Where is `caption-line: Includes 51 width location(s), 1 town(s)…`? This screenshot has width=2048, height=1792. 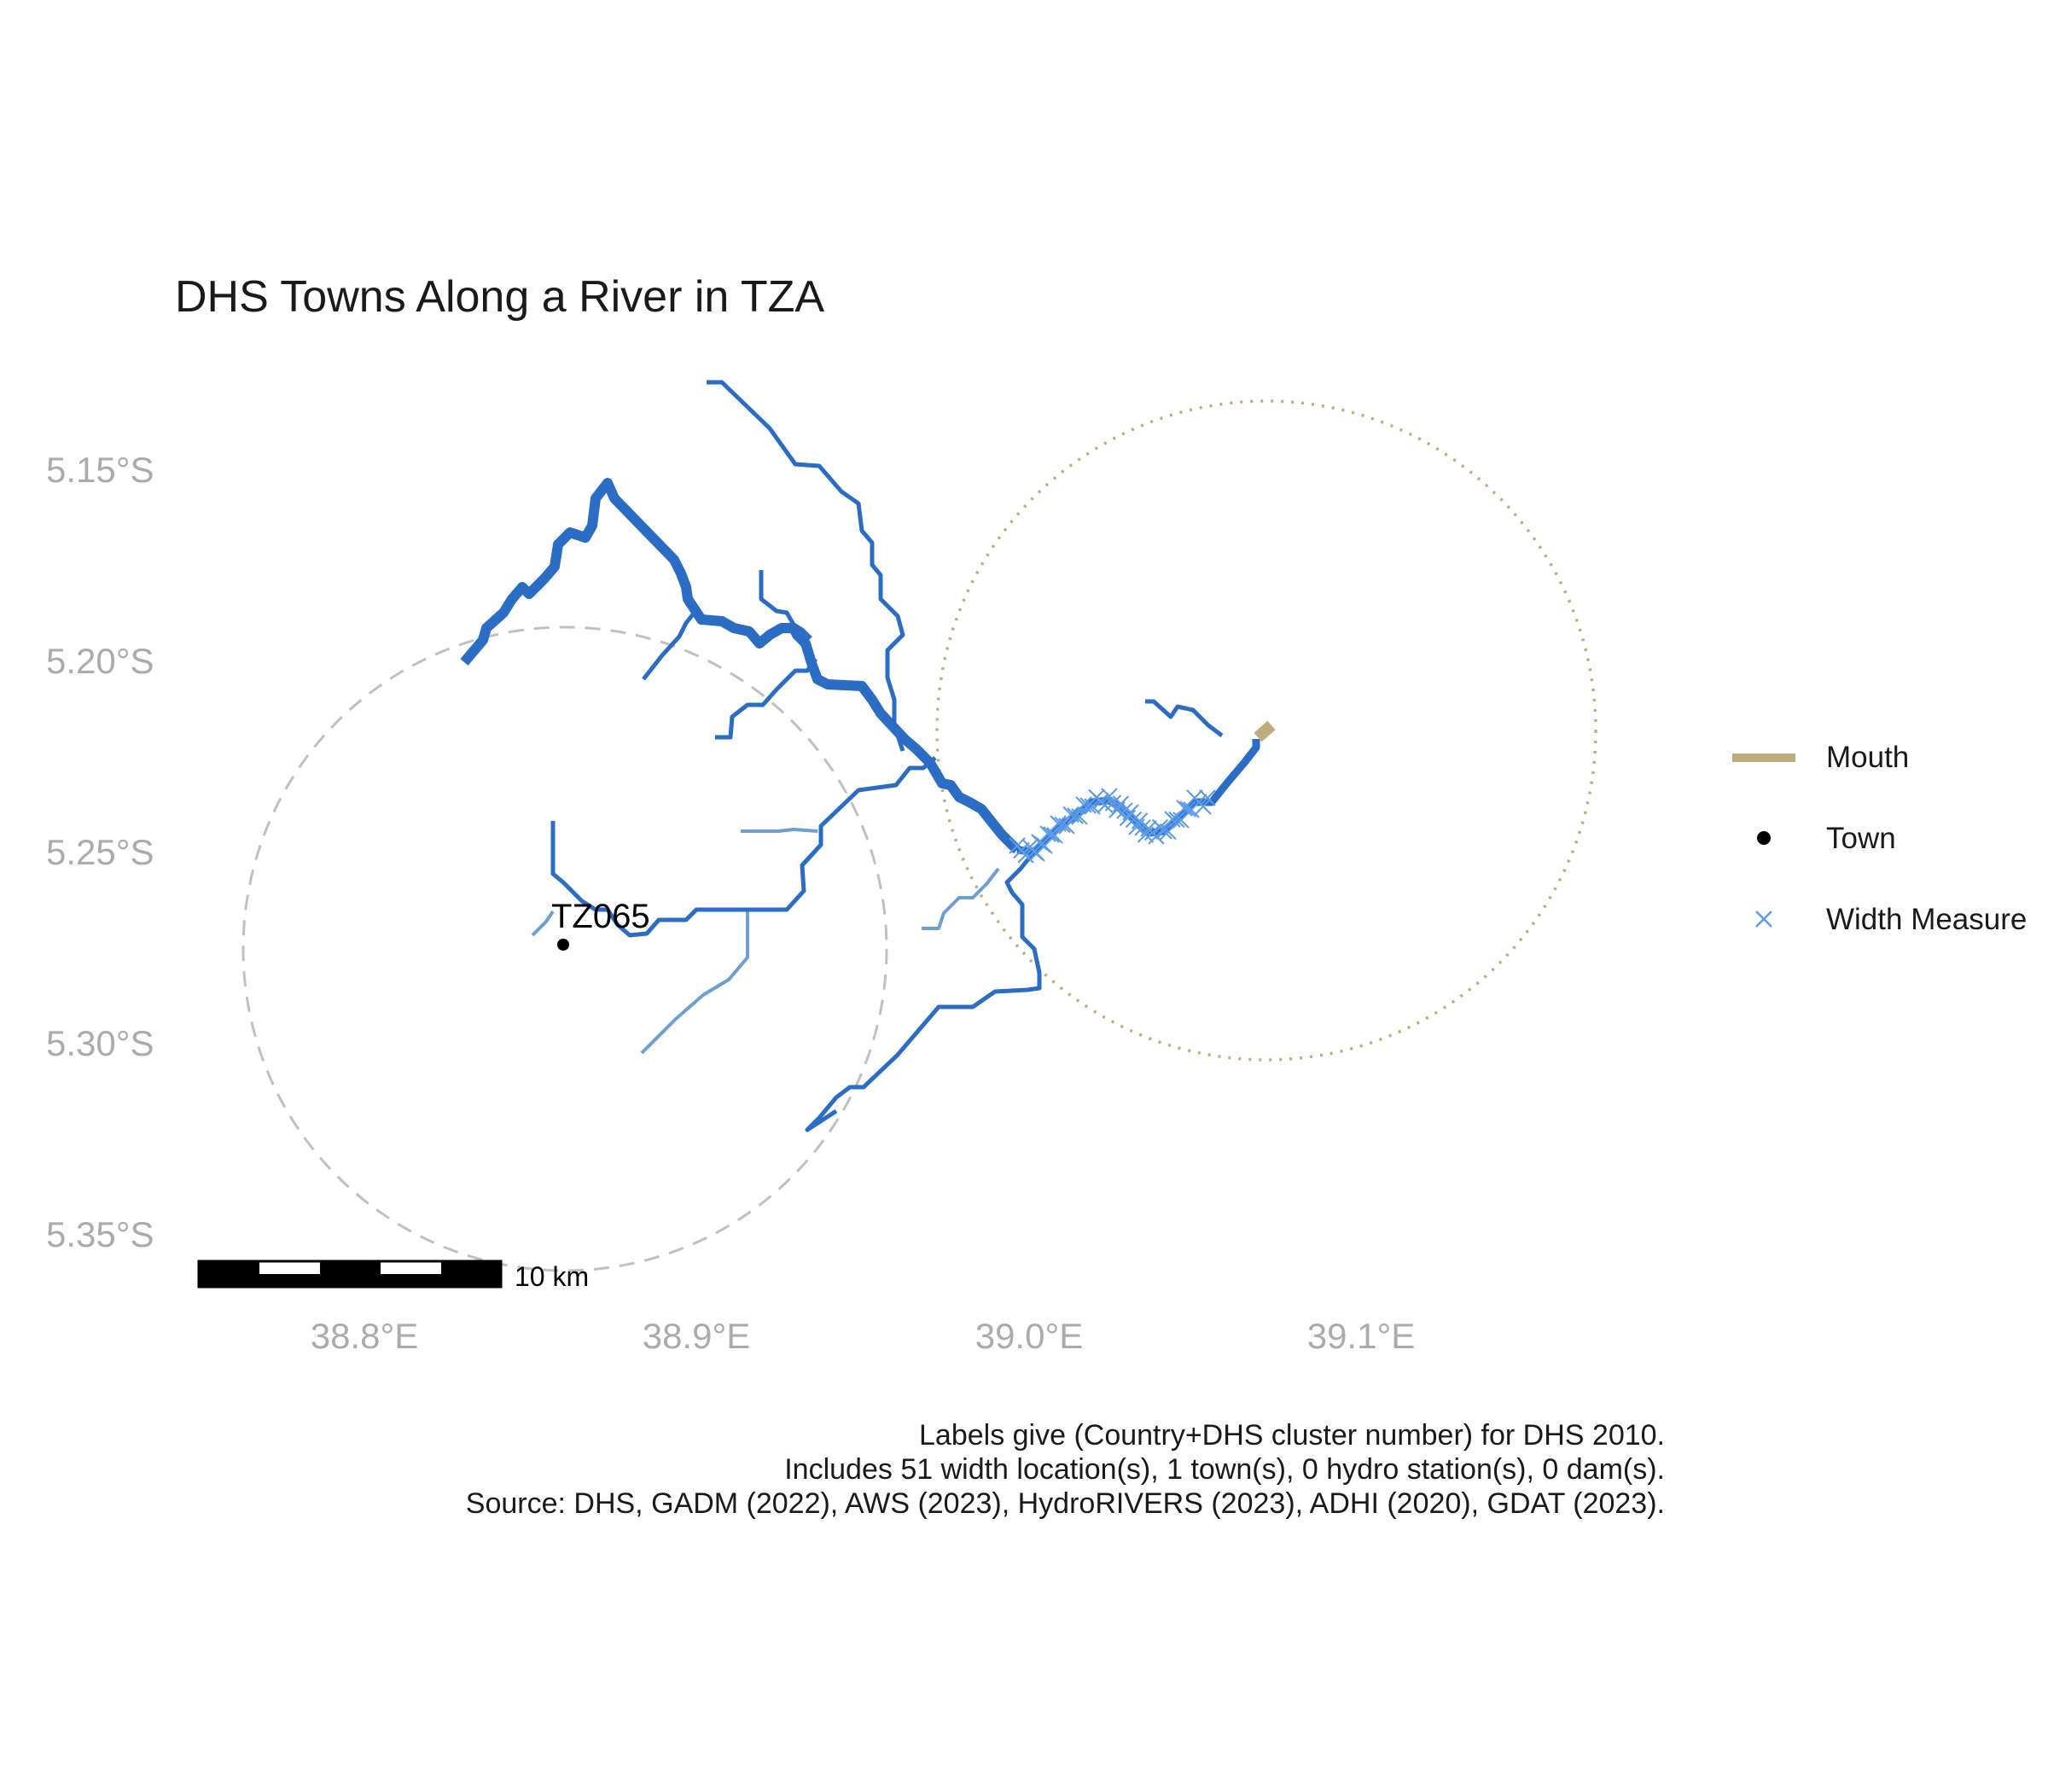
caption-line: Includes 51 width location(s), 1 town(s)… is located at coordinates (1224, 1469).